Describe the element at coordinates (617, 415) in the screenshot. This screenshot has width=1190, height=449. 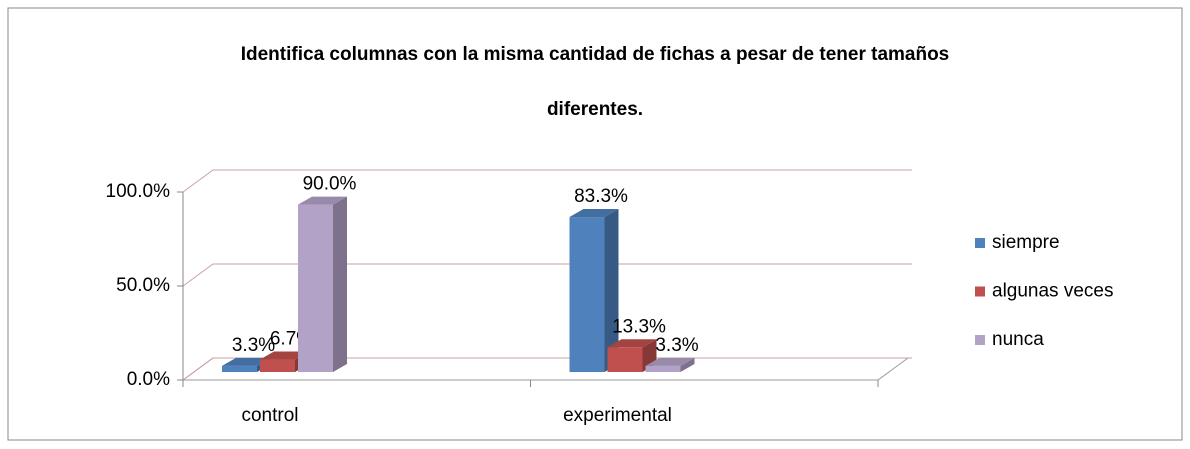
I see `x-tick-label: experimental` at that location.